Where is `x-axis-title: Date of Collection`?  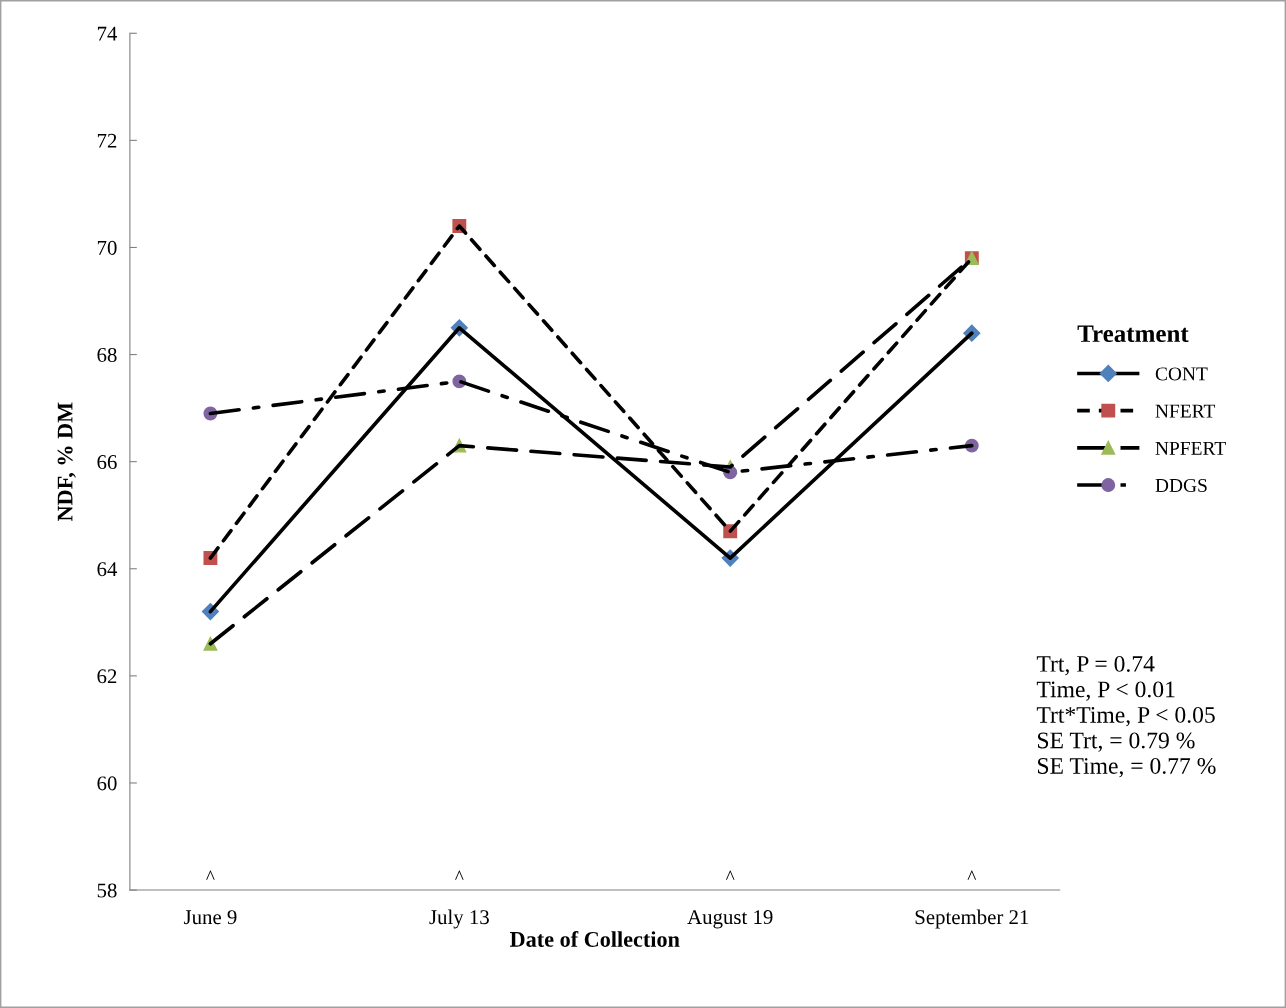
x-axis-title: Date of Collection is located at coordinates (595, 939).